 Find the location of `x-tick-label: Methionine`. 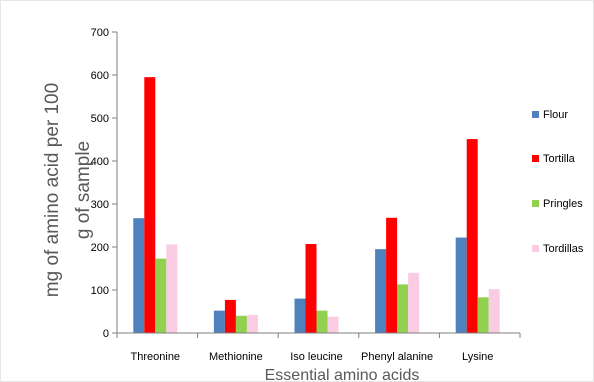

x-tick-label: Methionine is located at coordinates (236, 357).